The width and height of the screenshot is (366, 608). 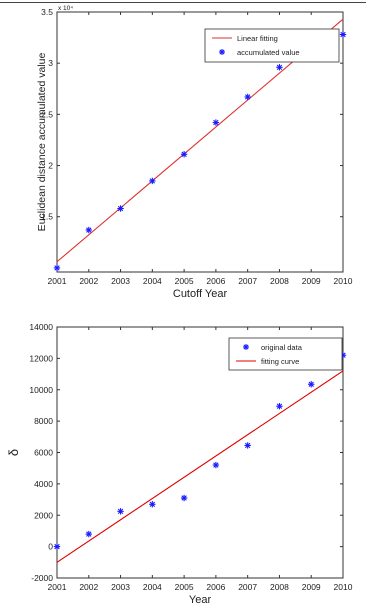 What do you see at coordinates (43, 515) in the screenshot?
I see `y-tick-label: 2000` at bounding box center [43, 515].